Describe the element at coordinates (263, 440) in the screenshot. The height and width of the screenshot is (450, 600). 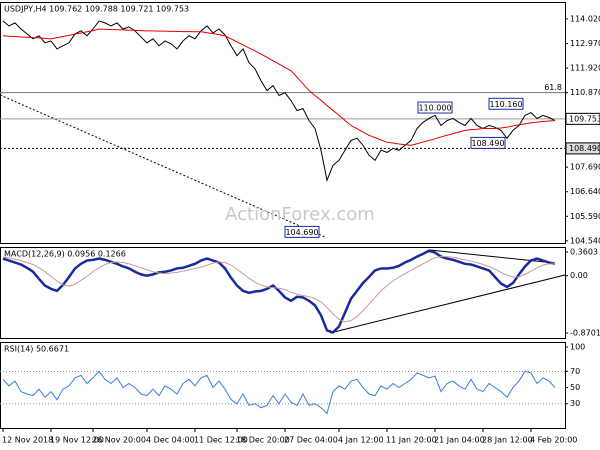
I see `x-tick-label: 18 Dec 20:00` at that location.